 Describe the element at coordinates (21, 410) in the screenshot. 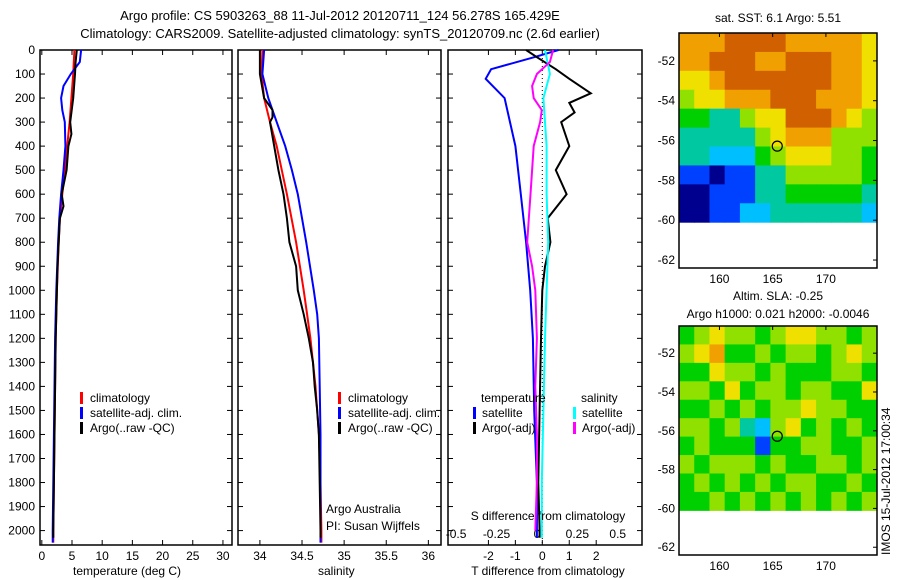

I see `y-tick-label: 1500` at that location.